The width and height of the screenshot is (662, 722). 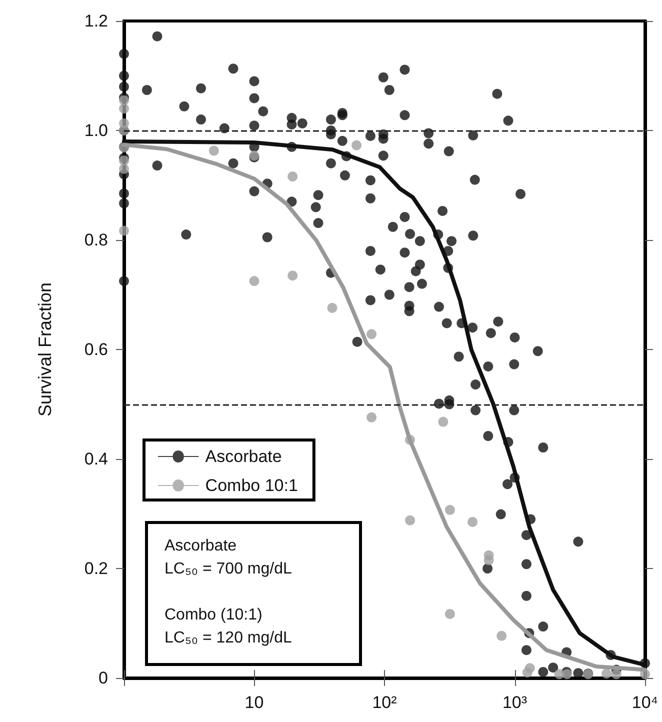 What do you see at coordinates (96, 568) in the screenshot?
I see `y-tick-label: 0.2` at bounding box center [96, 568].